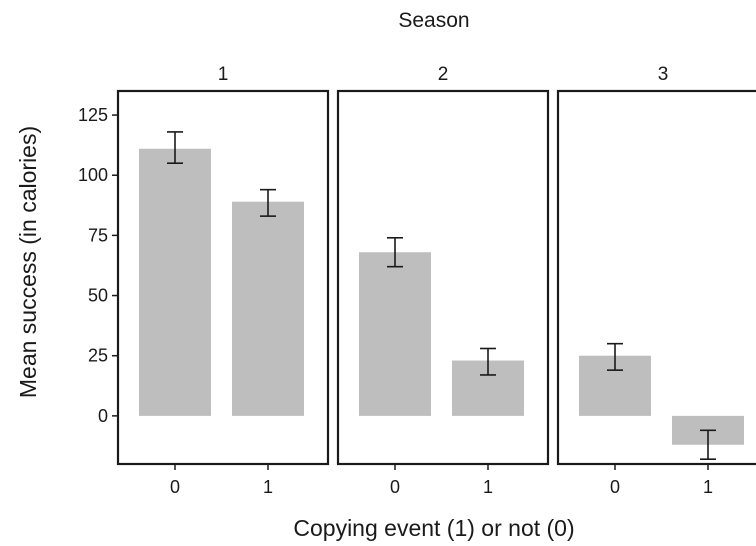 This screenshot has width=756, height=546. Describe the element at coordinates (103, 416) in the screenshot. I see `y-tick-label: 0` at that location.